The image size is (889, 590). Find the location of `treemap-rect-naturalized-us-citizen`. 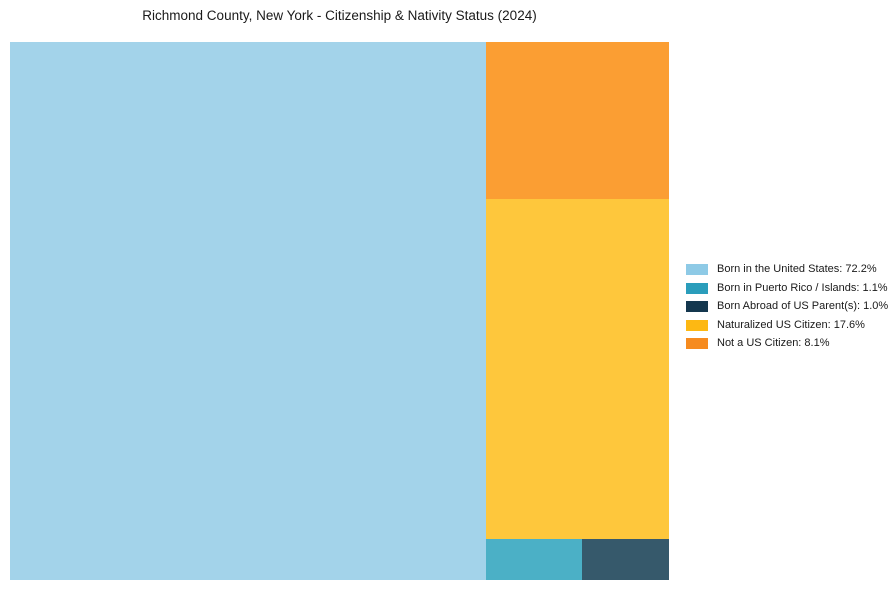

treemap-rect-naturalized-us-citizen is located at coordinates (577, 369).